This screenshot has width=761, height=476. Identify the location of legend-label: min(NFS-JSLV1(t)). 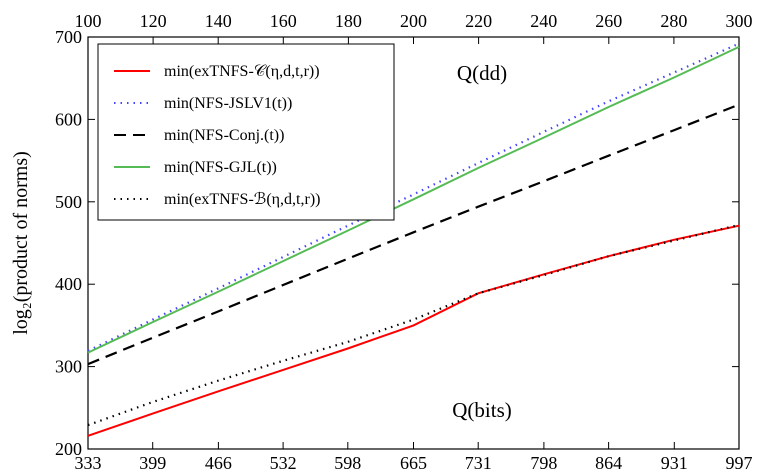
(228, 103).